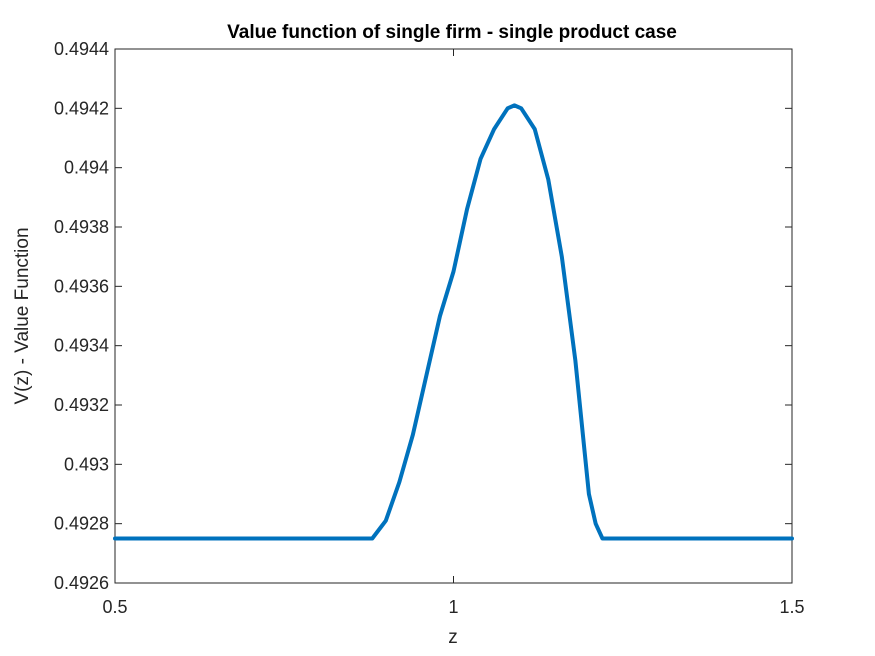 The width and height of the screenshot is (875, 656). Describe the element at coordinates (81, 108) in the screenshot. I see `y-tick-label: 0.4942` at that location.